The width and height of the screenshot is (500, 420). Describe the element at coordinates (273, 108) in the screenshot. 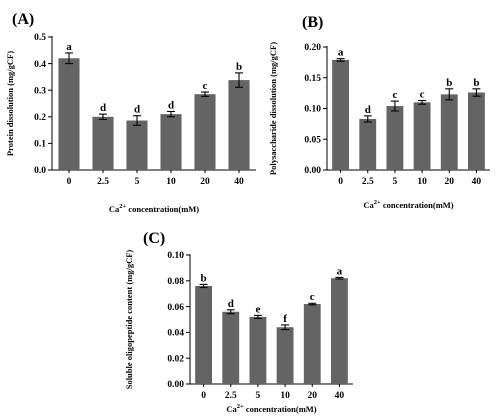

I see `y-axis-title: Polysaccharide dissolution (mg/gCF)` at that location.